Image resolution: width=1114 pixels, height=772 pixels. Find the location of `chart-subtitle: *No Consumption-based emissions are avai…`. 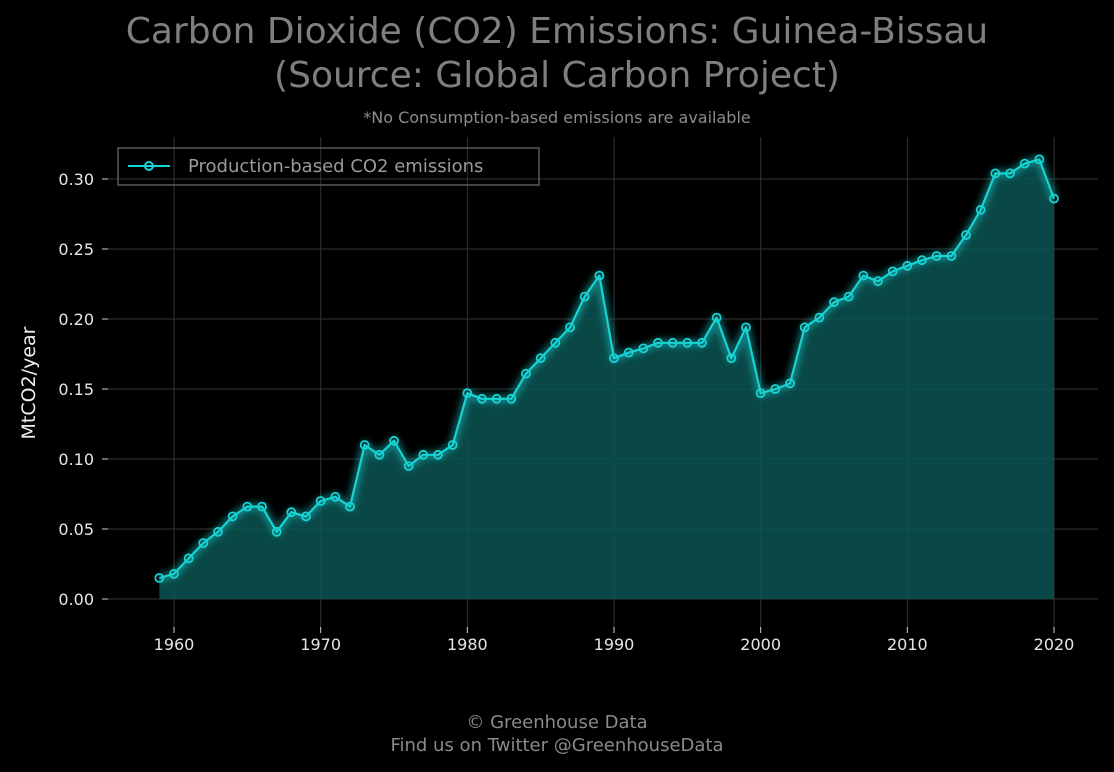

chart-subtitle: *No Consumption-based emissions are avai… is located at coordinates (557, 117).